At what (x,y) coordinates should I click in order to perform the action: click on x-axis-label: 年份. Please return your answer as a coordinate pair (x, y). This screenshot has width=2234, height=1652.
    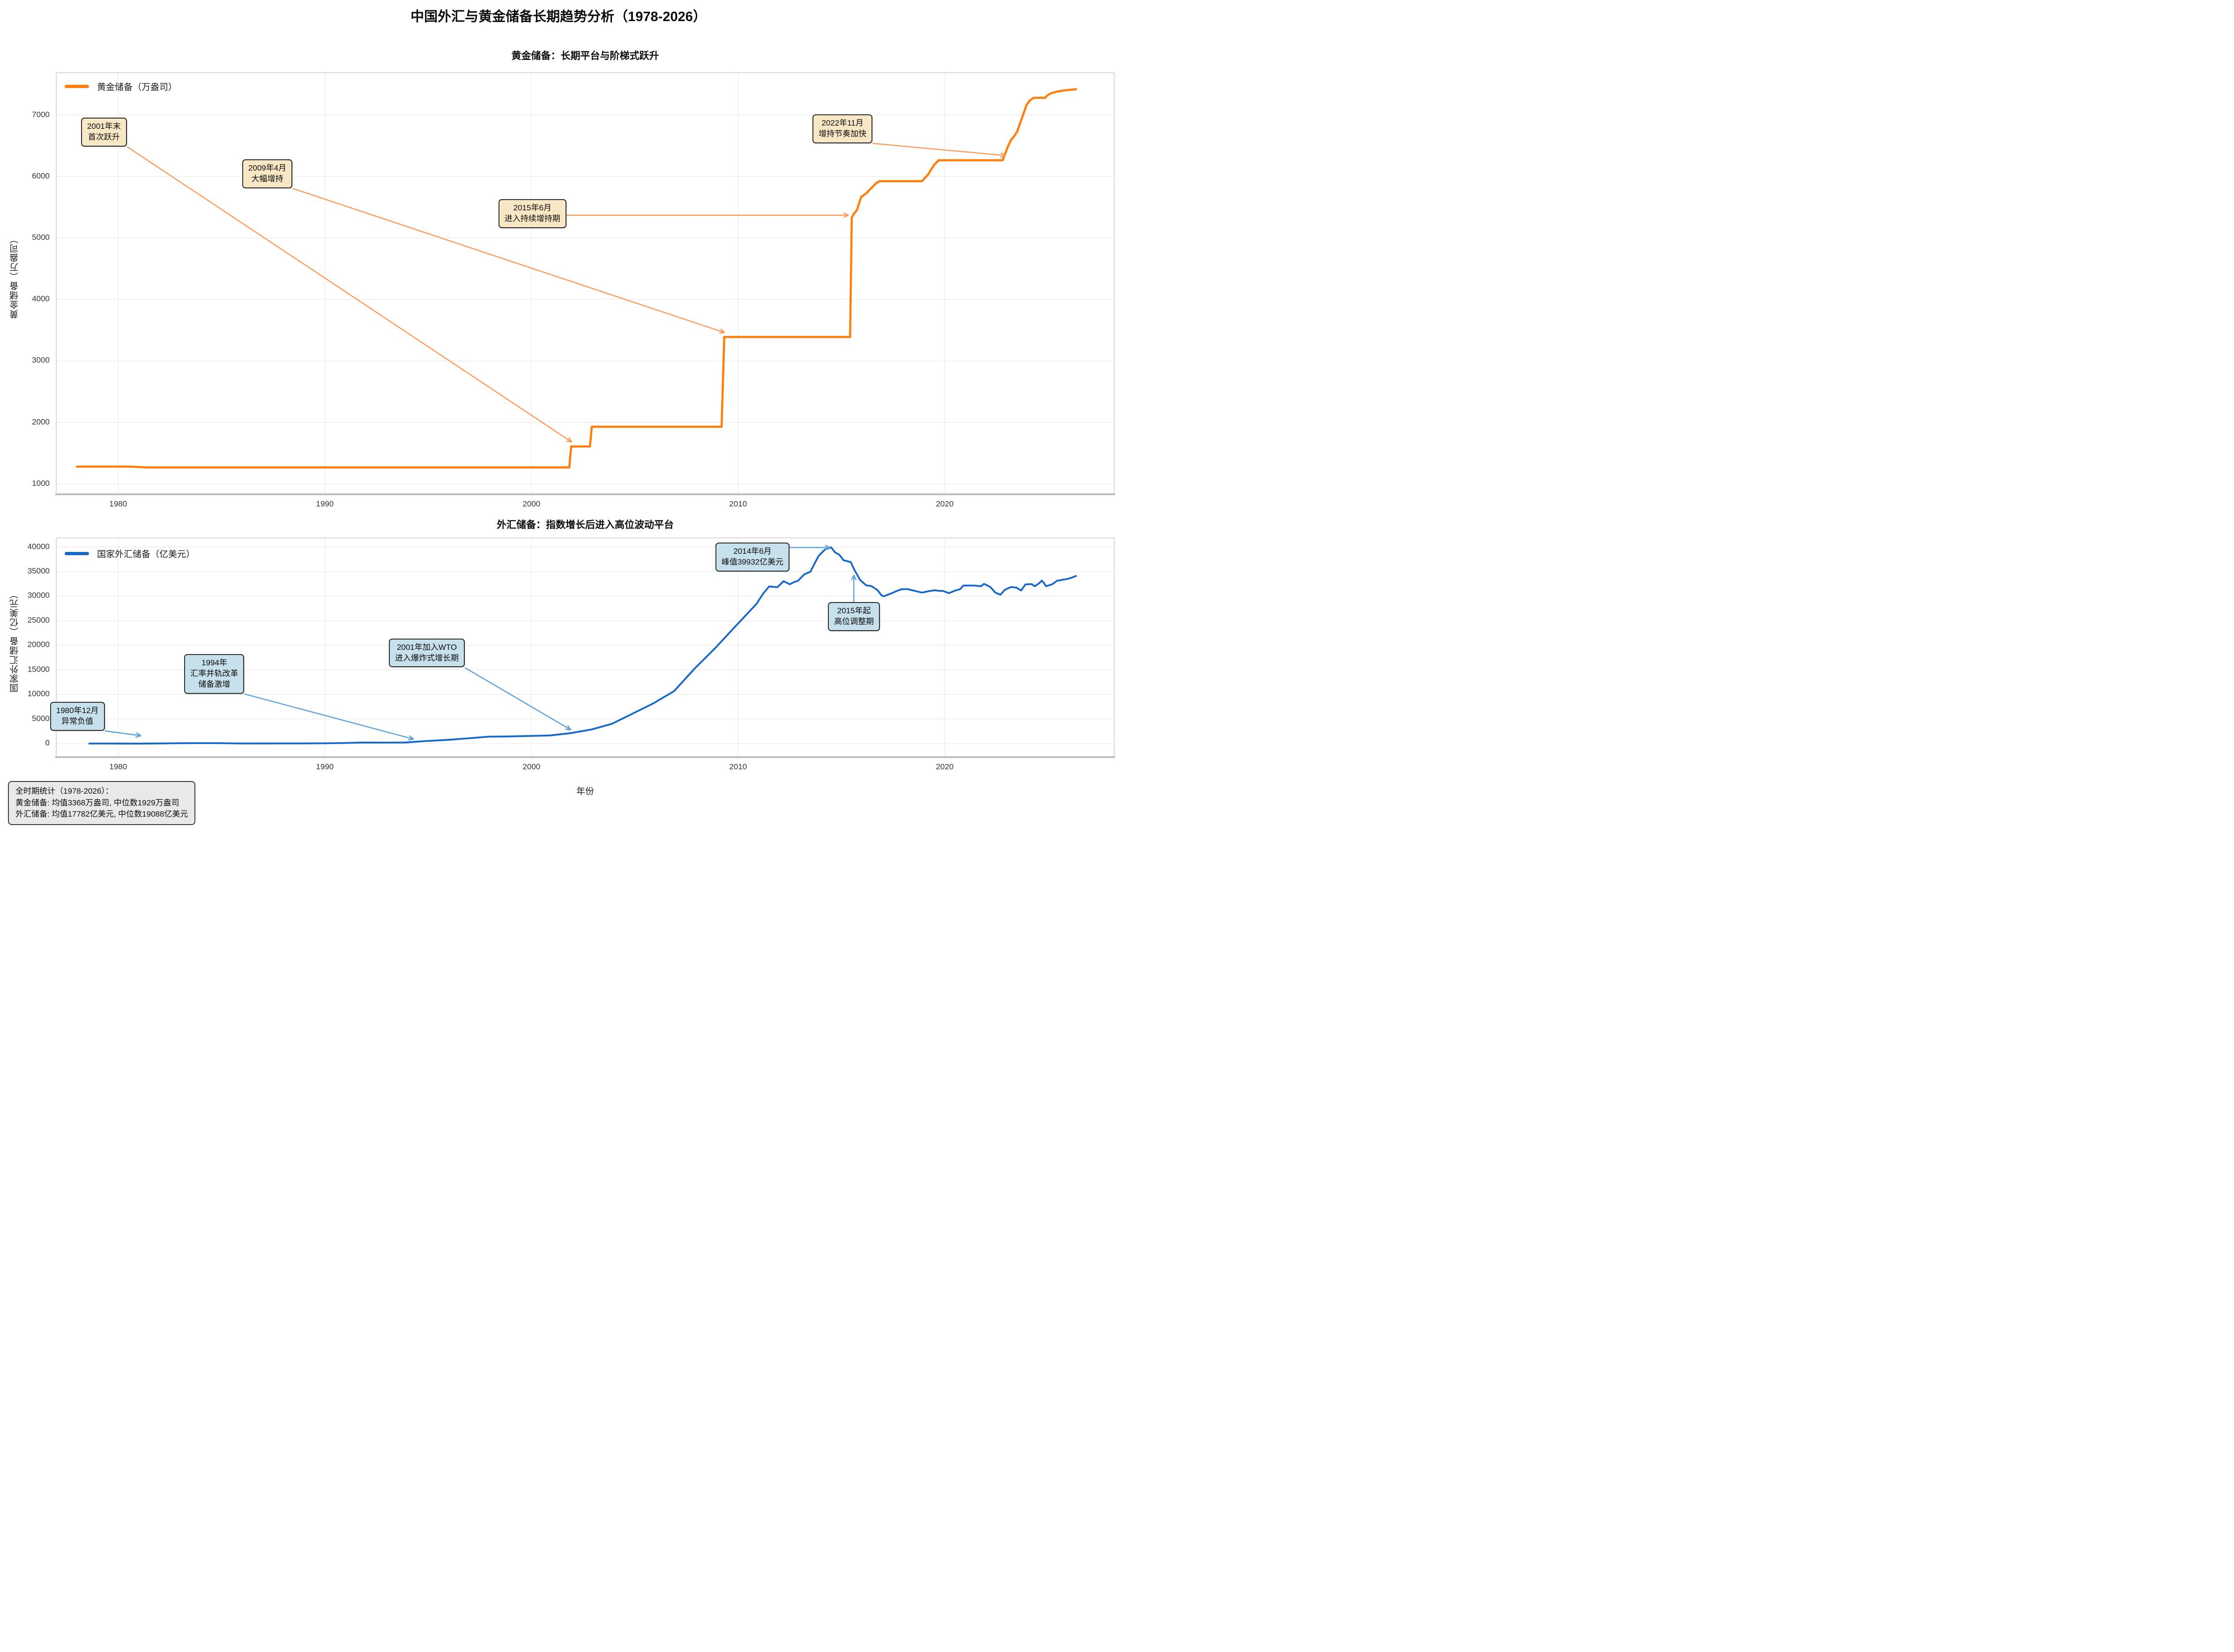
    Looking at the image, I should click on (585, 791).